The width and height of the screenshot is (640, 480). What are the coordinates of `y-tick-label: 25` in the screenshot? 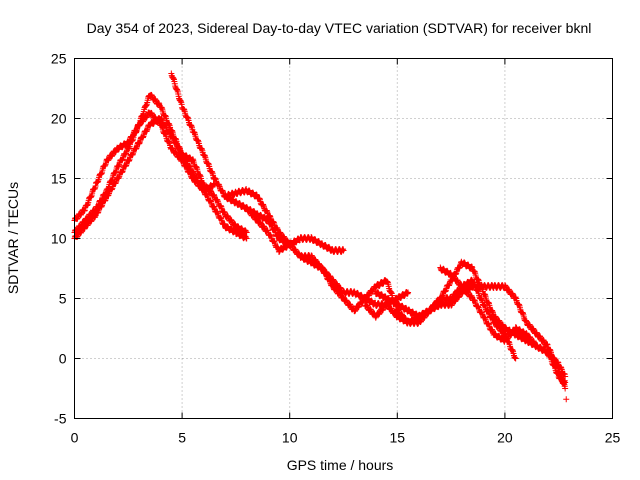 It's located at (59, 59).